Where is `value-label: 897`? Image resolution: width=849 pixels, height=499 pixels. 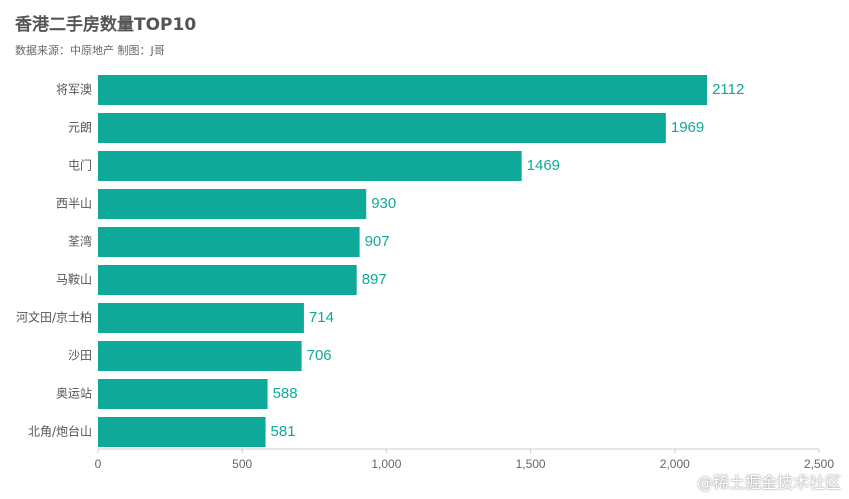
value-label: 897 is located at coordinates (374, 279).